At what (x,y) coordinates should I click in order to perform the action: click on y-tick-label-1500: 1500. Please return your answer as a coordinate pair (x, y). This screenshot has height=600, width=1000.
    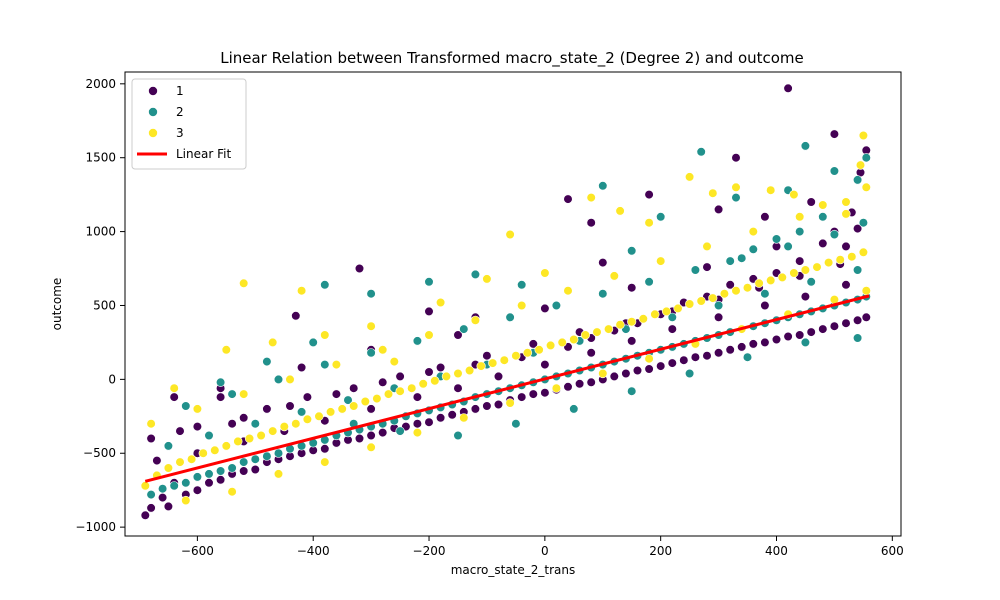
    Looking at the image, I should click on (100, 158).